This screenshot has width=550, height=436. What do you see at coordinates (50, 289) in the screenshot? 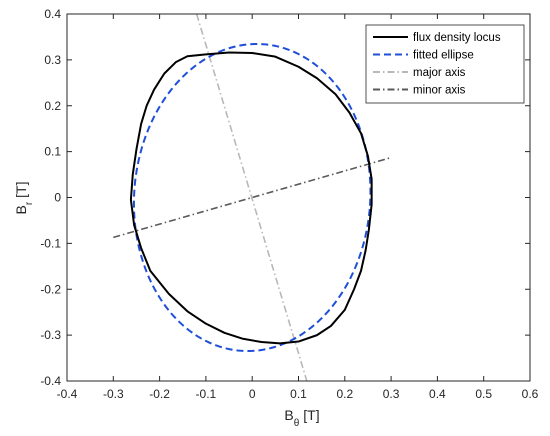
I see `y-tick-label: -0.2` at bounding box center [50, 289].